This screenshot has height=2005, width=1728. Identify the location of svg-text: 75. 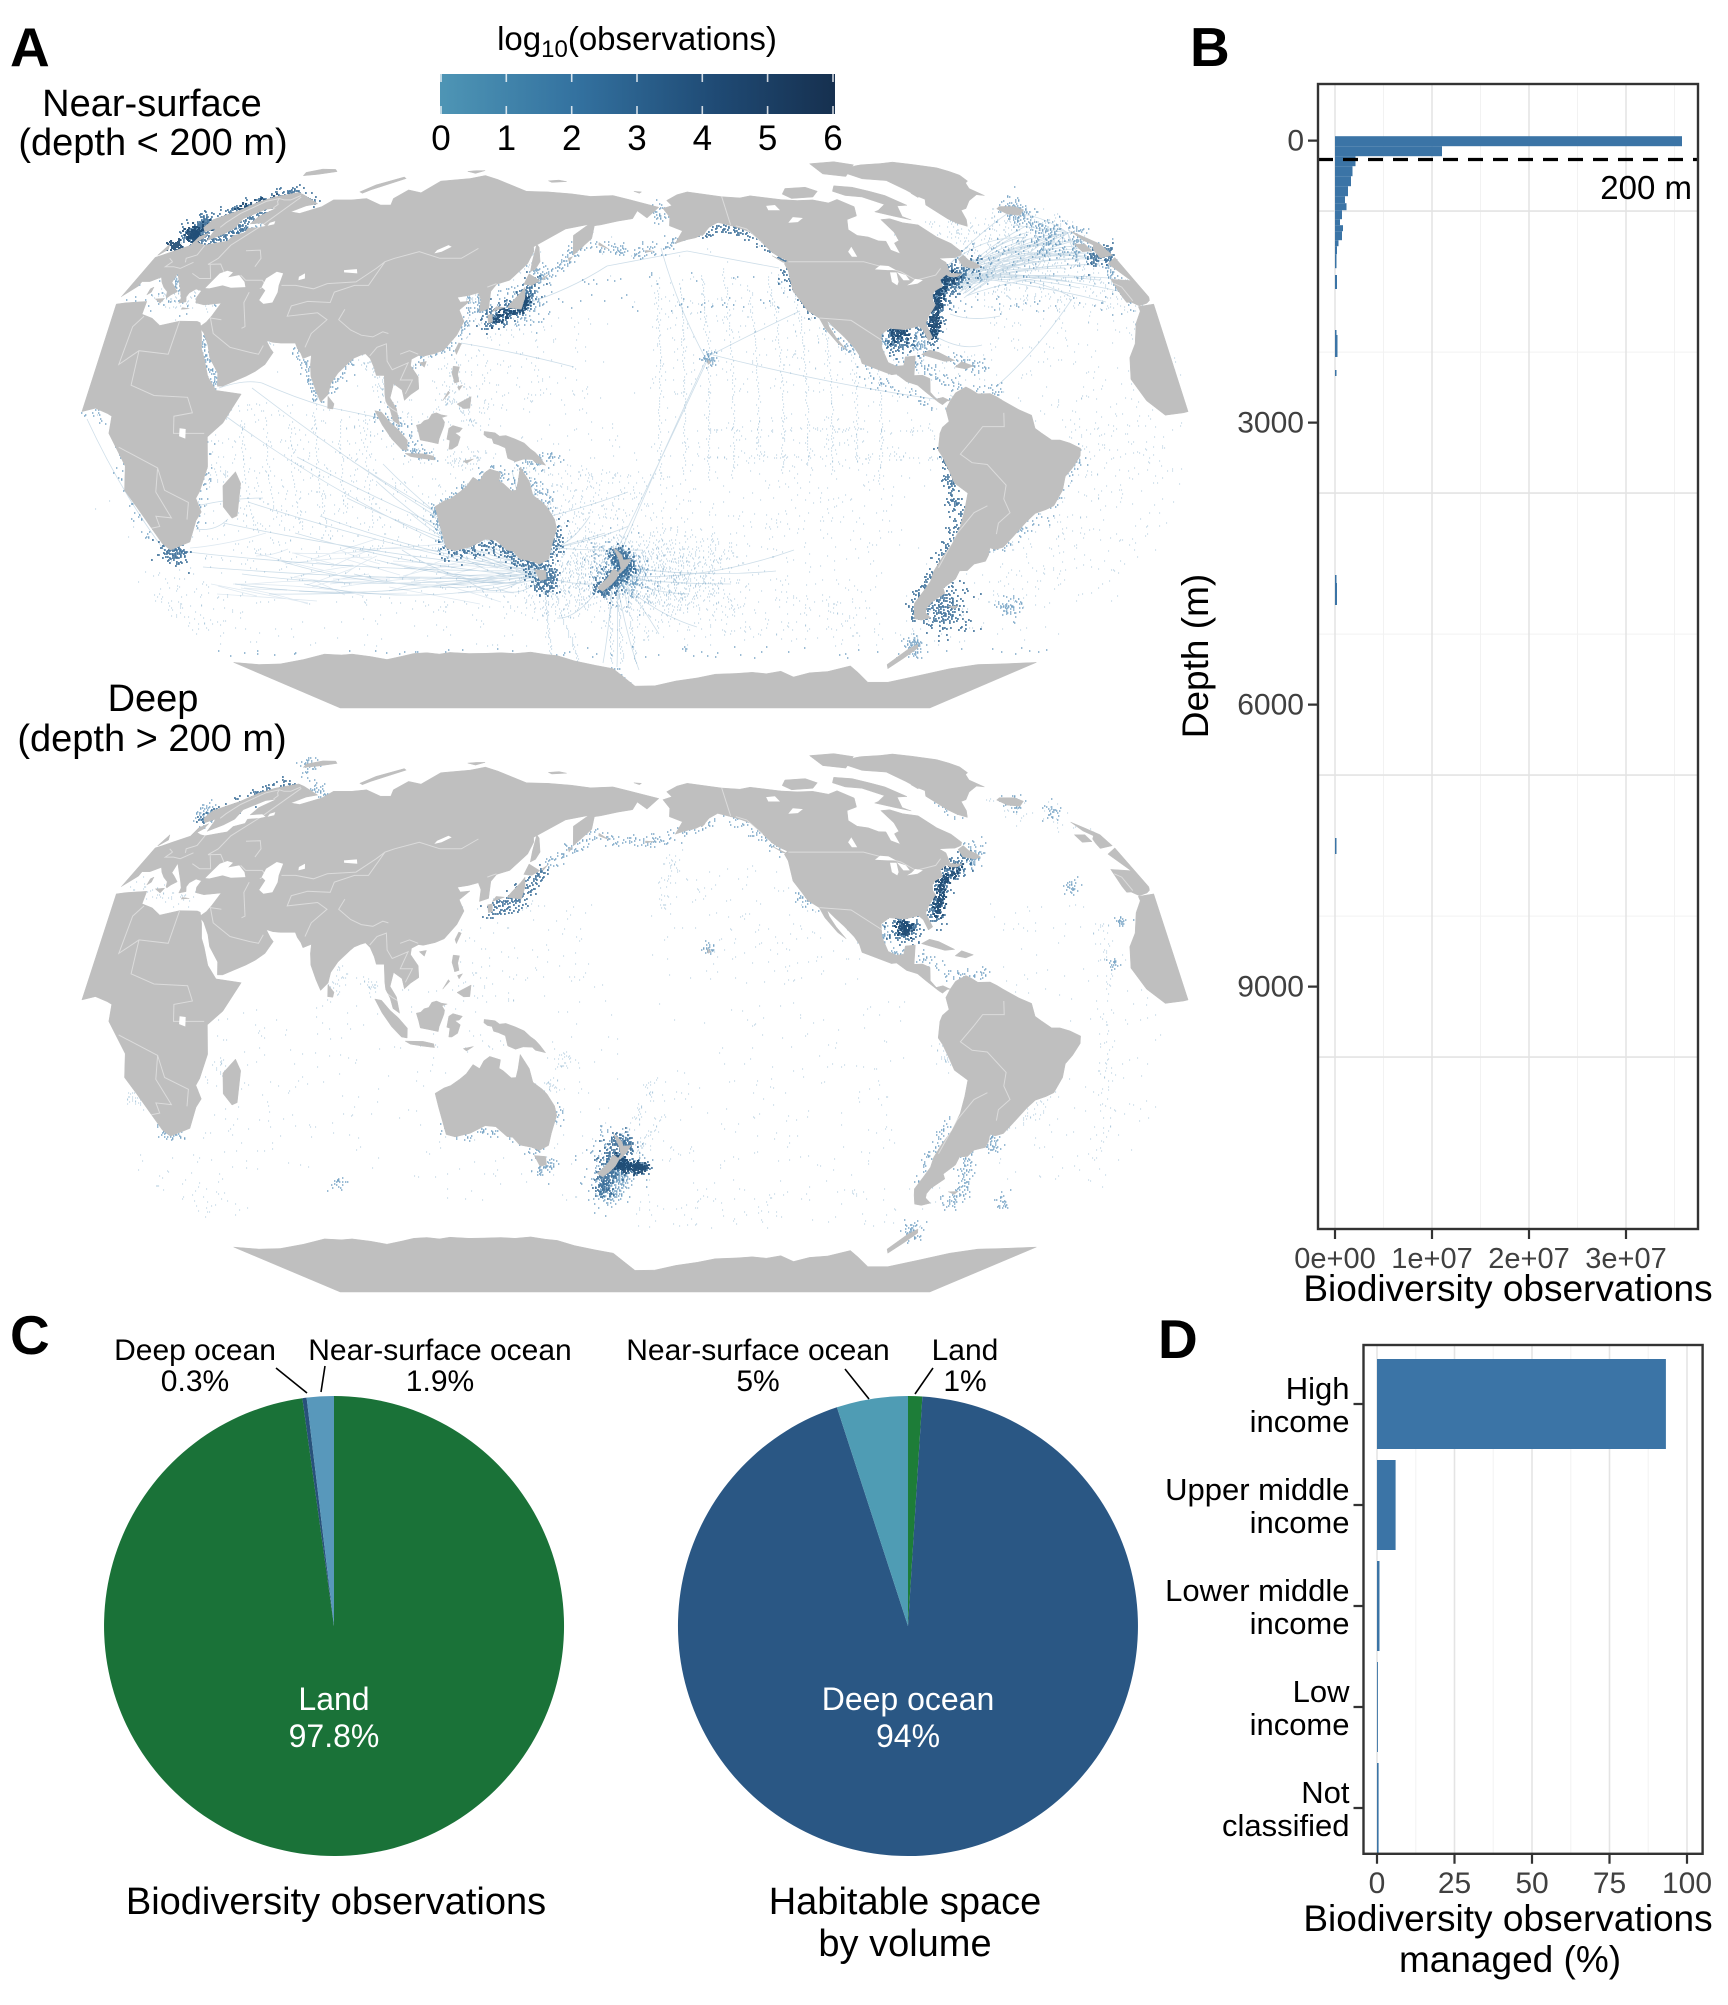
(1609, 1883).